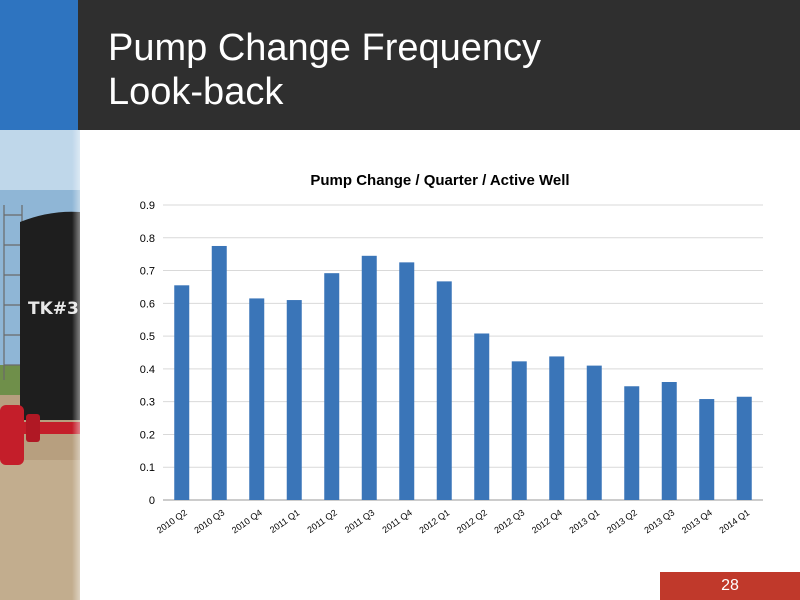 The height and width of the screenshot is (600, 800). Describe the element at coordinates (147, 304) in the screenshot. I see `y-tick-label: 0.6` at that location.